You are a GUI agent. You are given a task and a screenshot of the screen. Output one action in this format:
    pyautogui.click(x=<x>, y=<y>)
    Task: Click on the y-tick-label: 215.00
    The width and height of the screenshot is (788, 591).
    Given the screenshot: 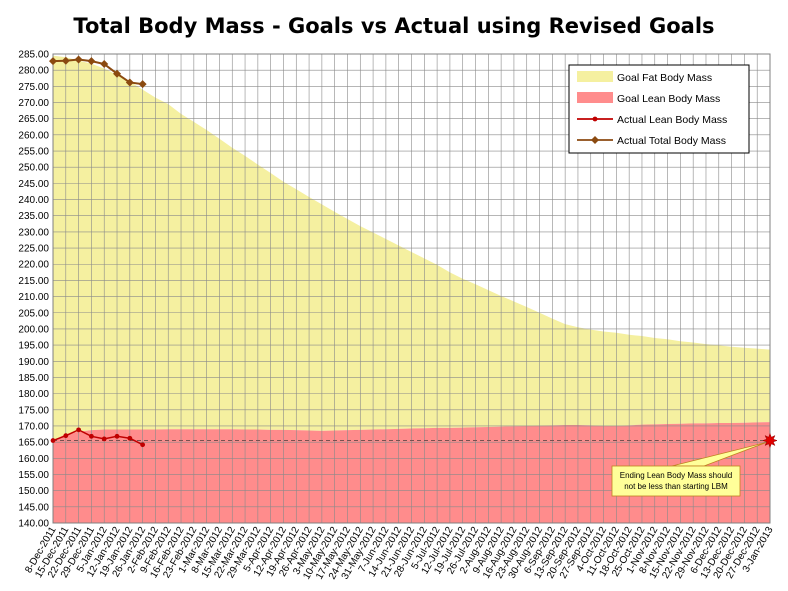 What is the action you would take?
    pyautogui.click(x=33, y=281)
    